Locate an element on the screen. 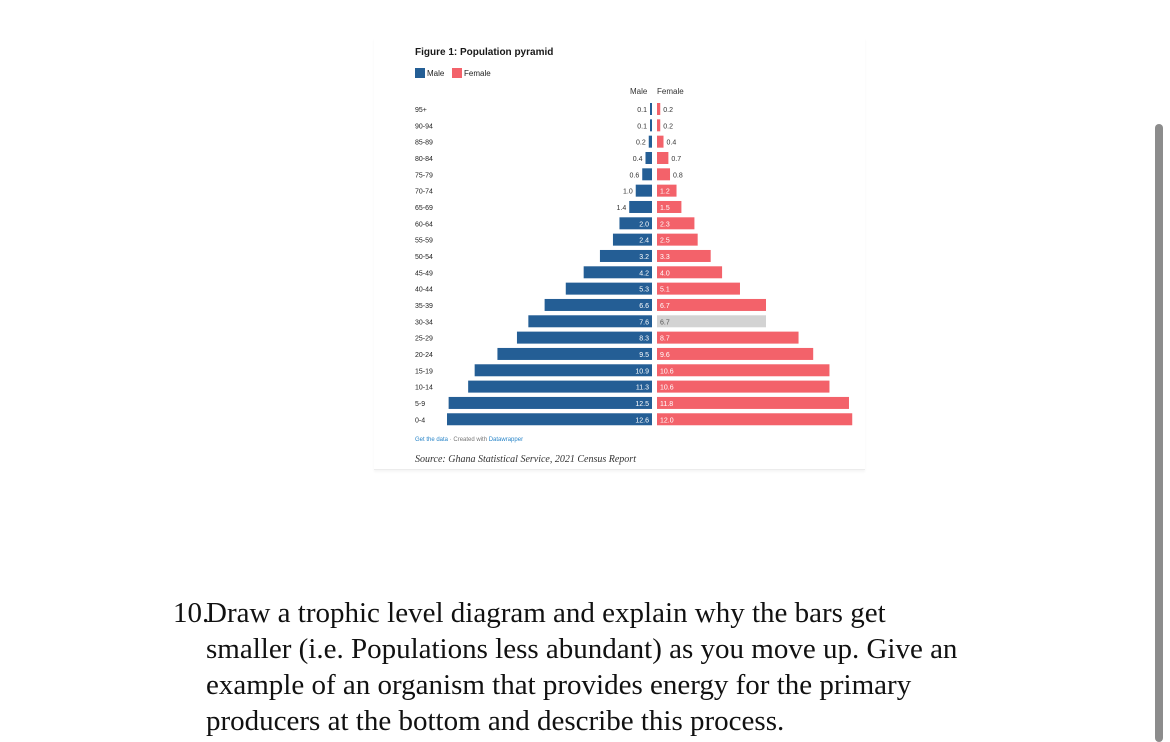 The height and width of the screenshot is (742, 1170). age-label-80-84: 80-84 is located at coordinates (424, 159).